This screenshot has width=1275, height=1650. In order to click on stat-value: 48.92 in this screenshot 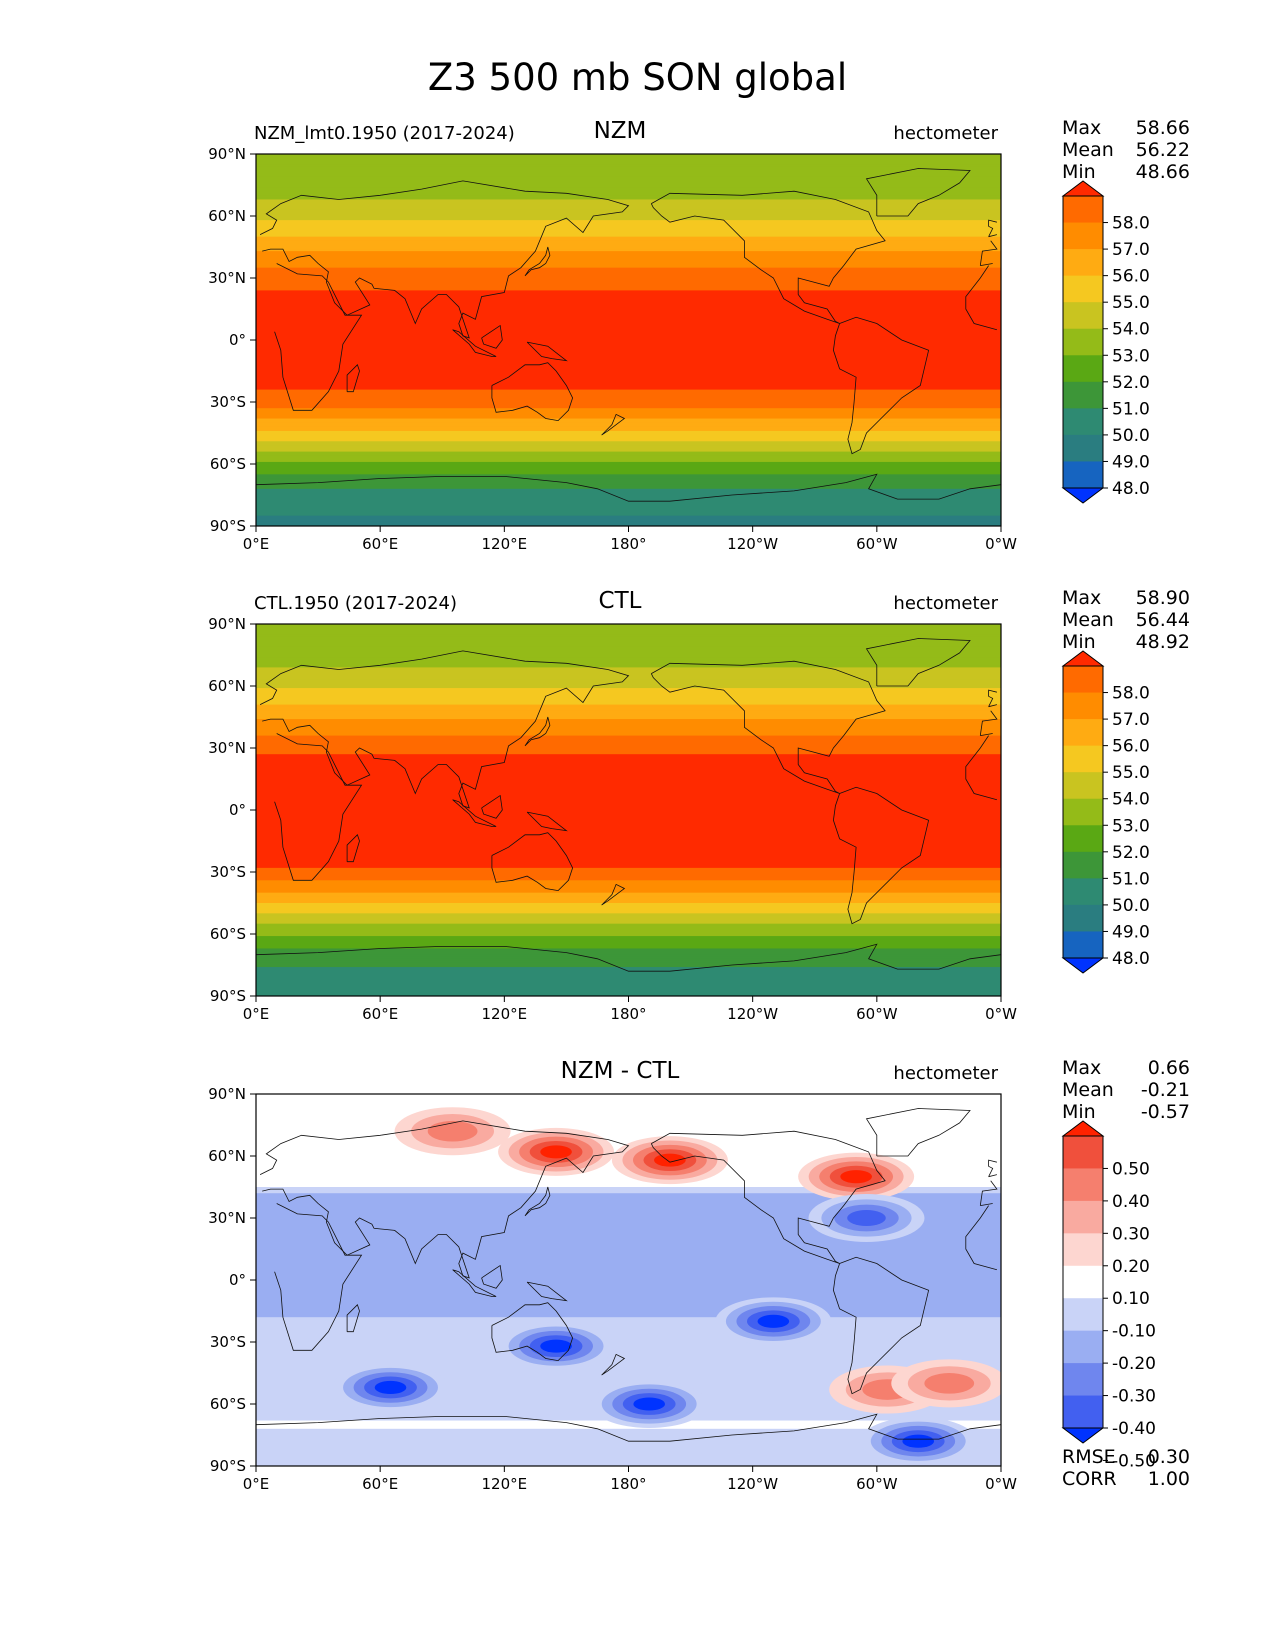, I will do `click(1162, 642)`.